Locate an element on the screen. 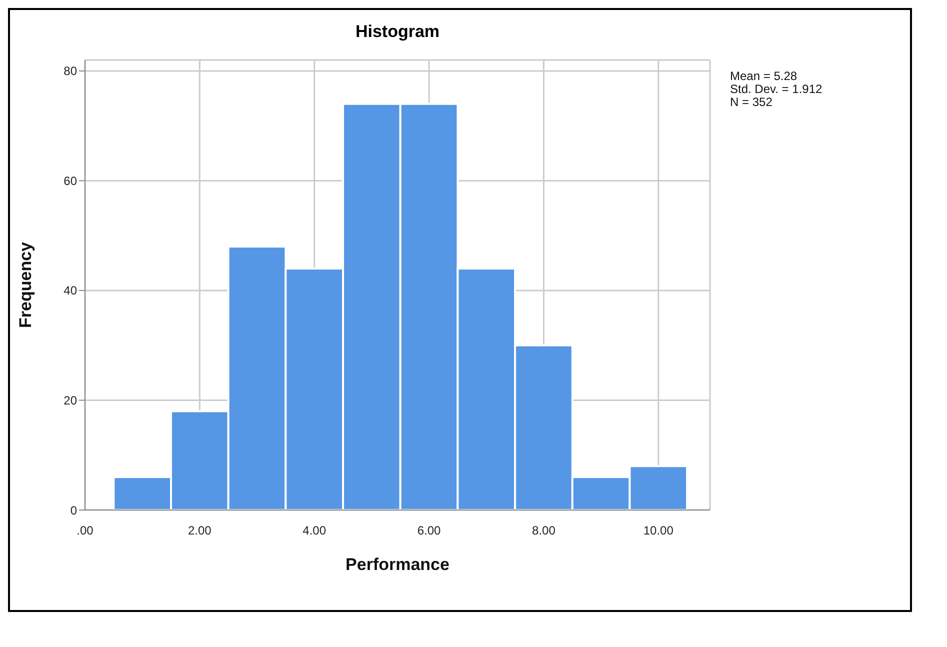  y-tick-label: 40 is located at coordinates (71, 291).